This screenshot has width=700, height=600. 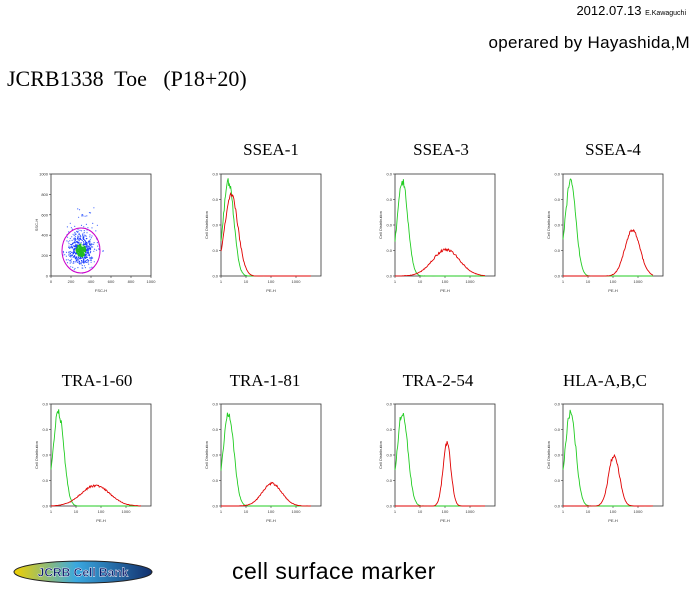 What do you see at coordinates (271, 149) in the screenshot?
I see `panel-title-1: SSEA-1` at bounding box center [271, 149].